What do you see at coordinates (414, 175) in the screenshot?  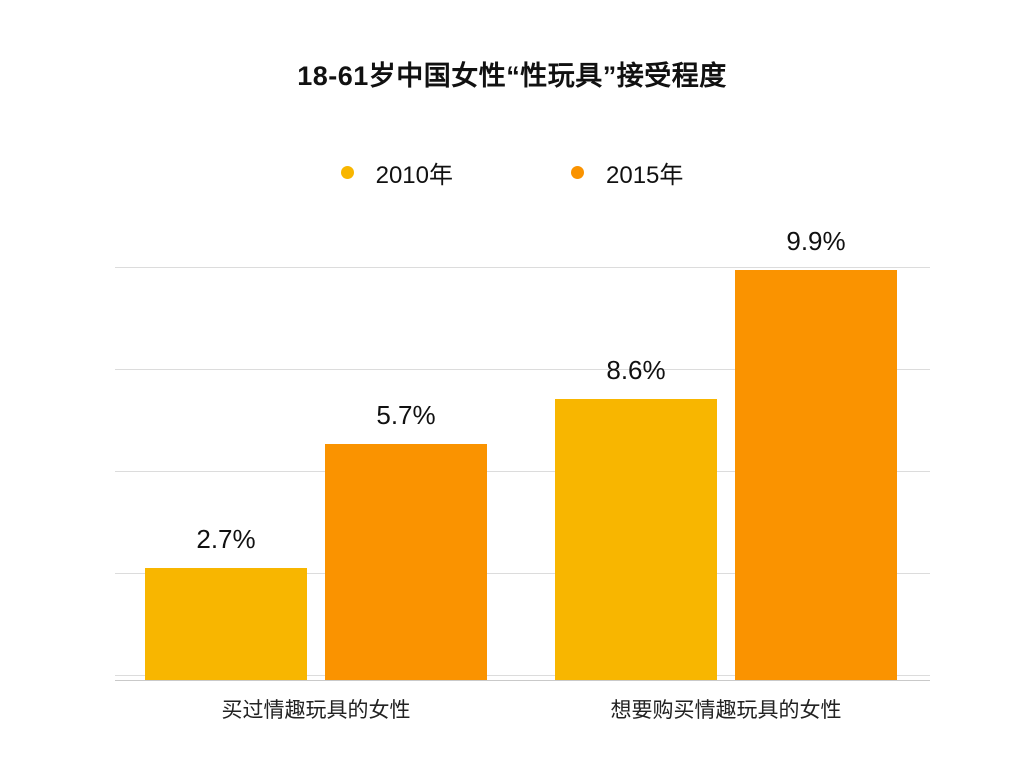 I see `legend-label: 2010年` at bounding box center [414, 175].